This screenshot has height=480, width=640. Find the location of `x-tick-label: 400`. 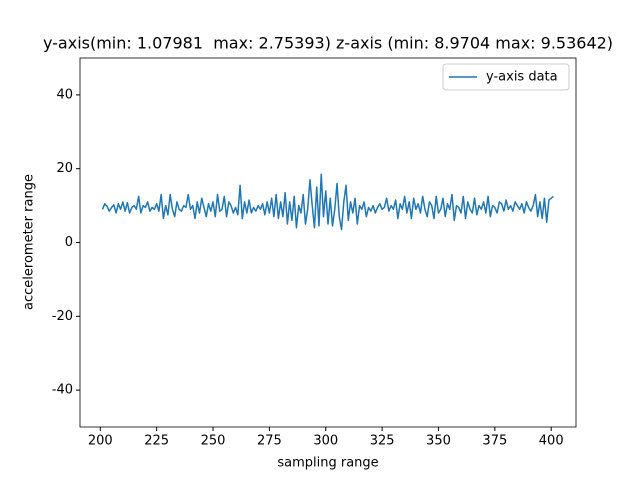

x-tick-label: 400 is located at coordinates (551, 441).